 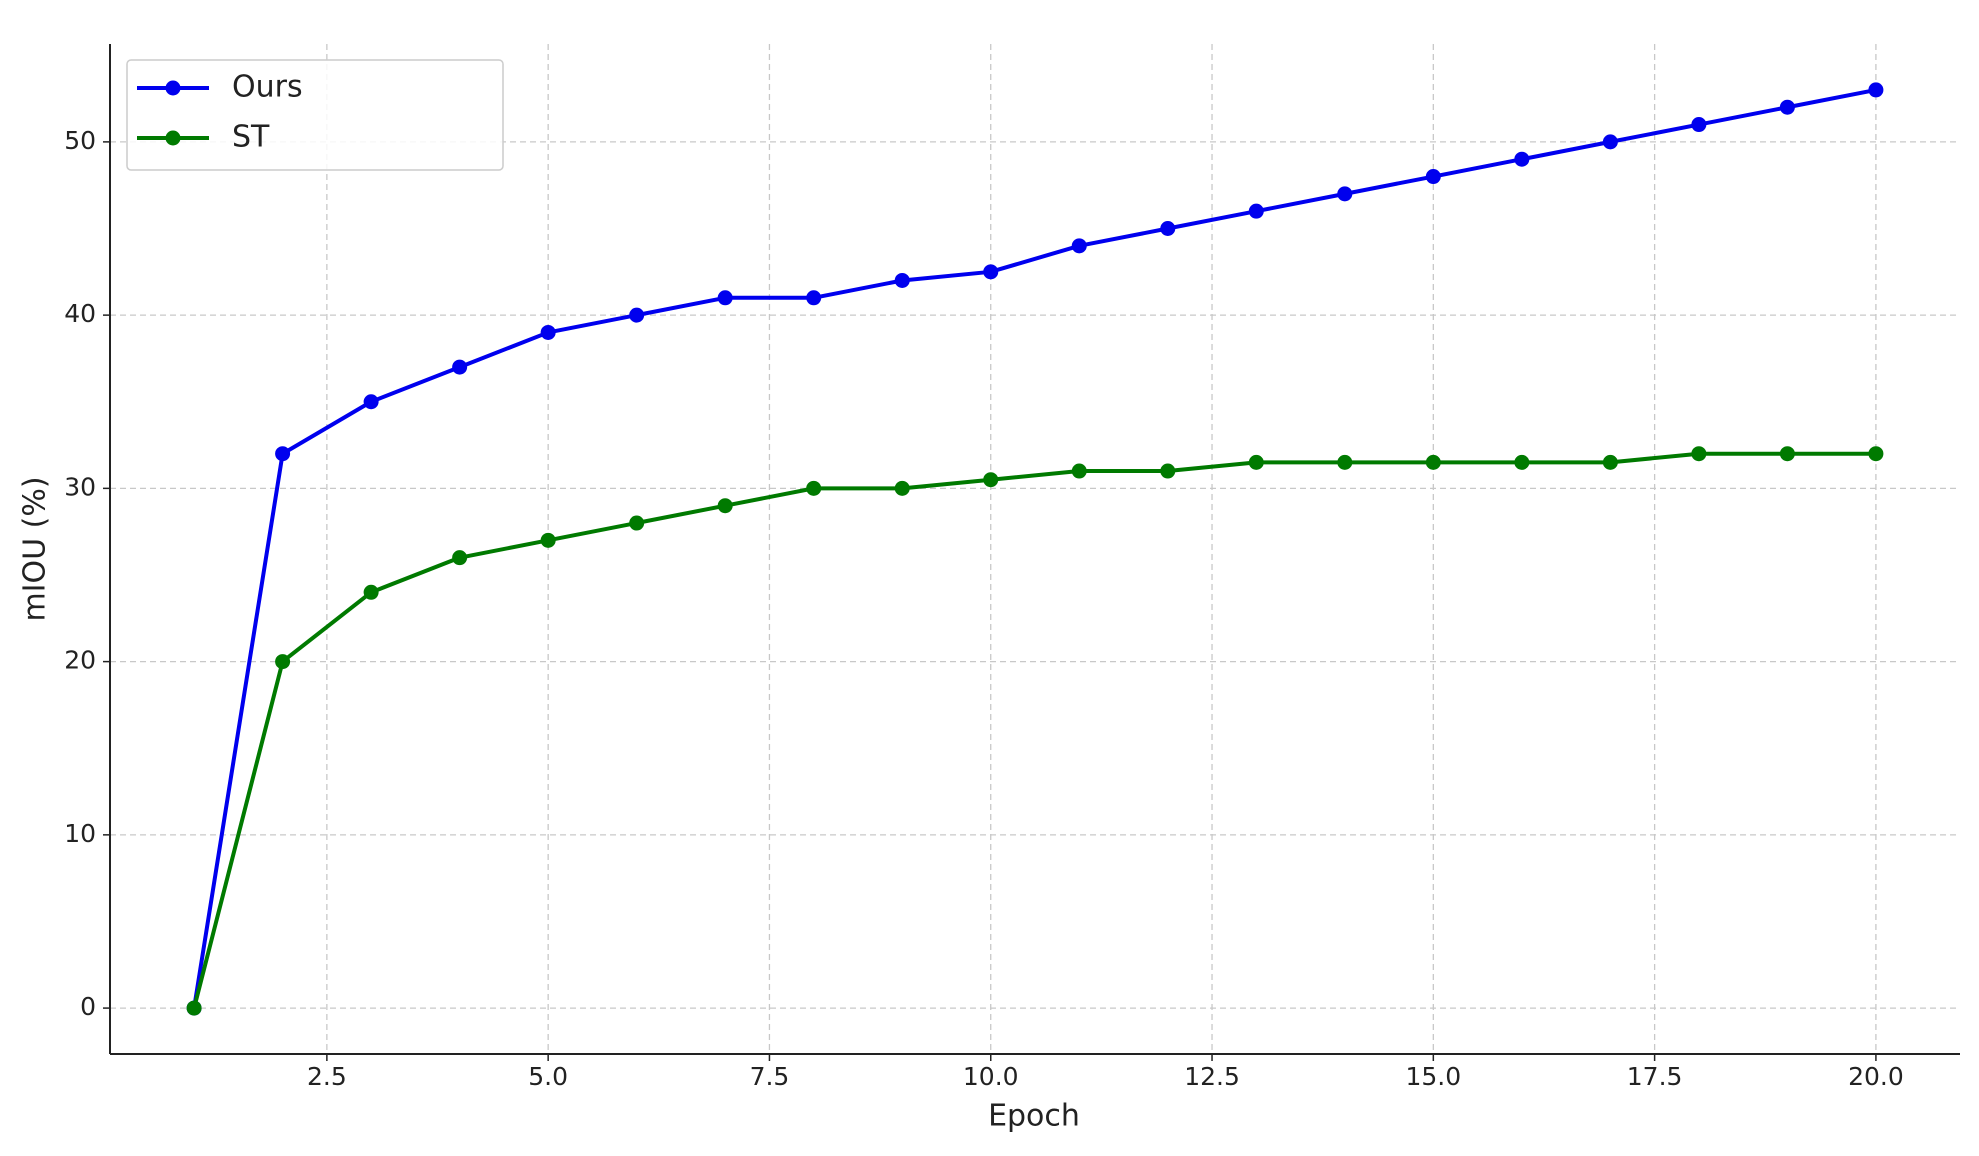 What do you see at coordinates (548, 1076) in the screenshot?
I see `x-tick-label: 5.0` at bounding box center [548, 1076].